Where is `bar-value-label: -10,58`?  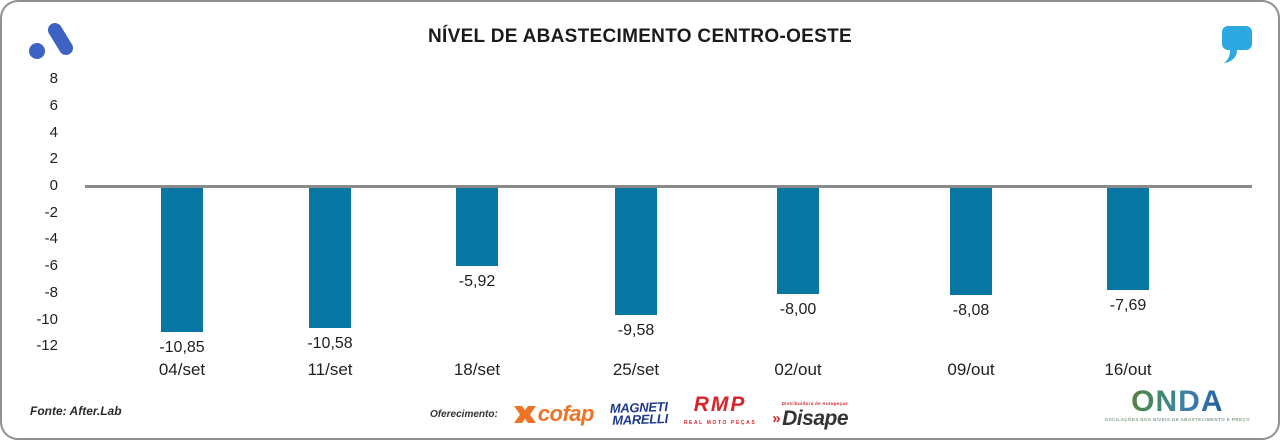 bar-value-label: -10,58 is located at coordinates (330, 344).